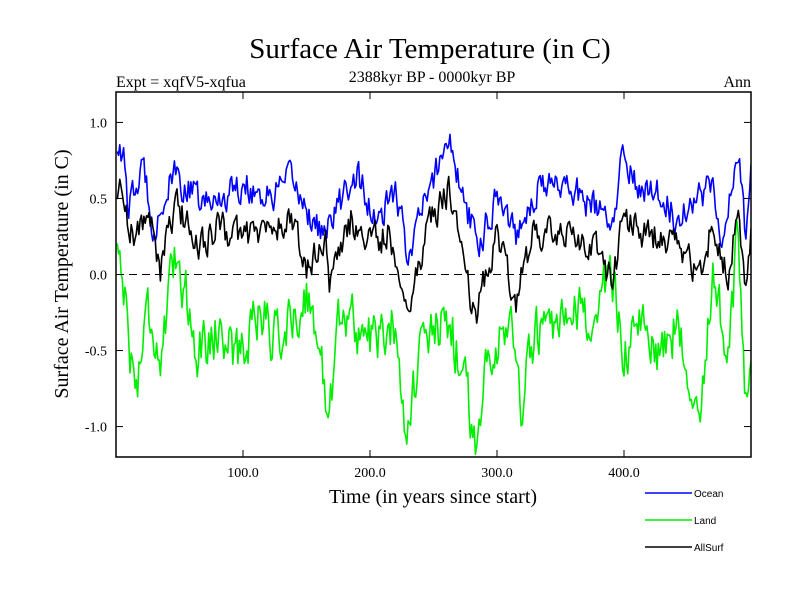  What do you see at coordinates (243, 473) in the screenshot?
I see `x-tick-label: 100.0` at bounding box center [243, 473].